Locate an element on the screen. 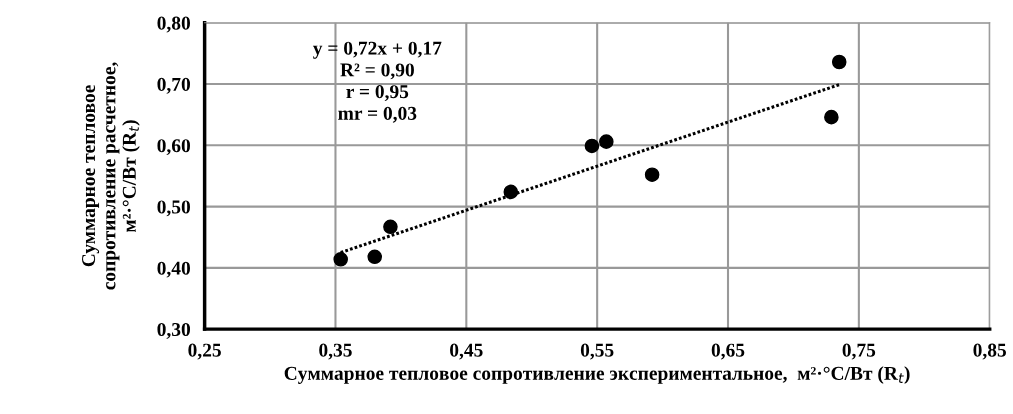 The width and height of the screenshot is (1013, 414). y-tick-label: 0,40 is located at coordinates (173, 269).